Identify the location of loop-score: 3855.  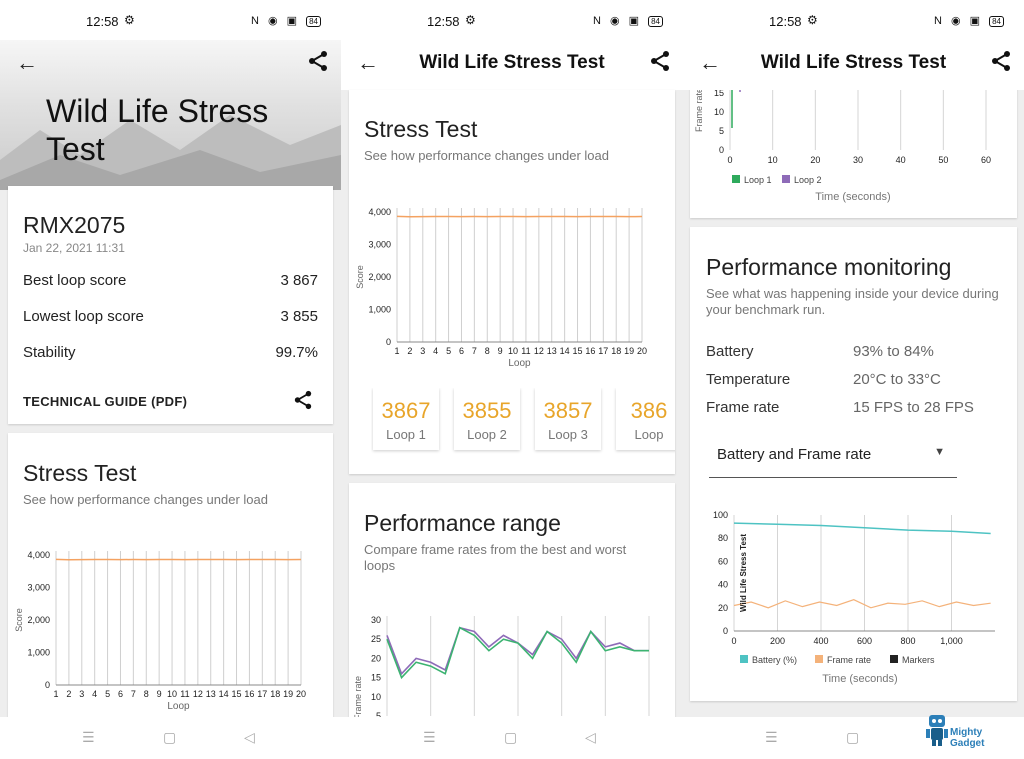
(487, 410).